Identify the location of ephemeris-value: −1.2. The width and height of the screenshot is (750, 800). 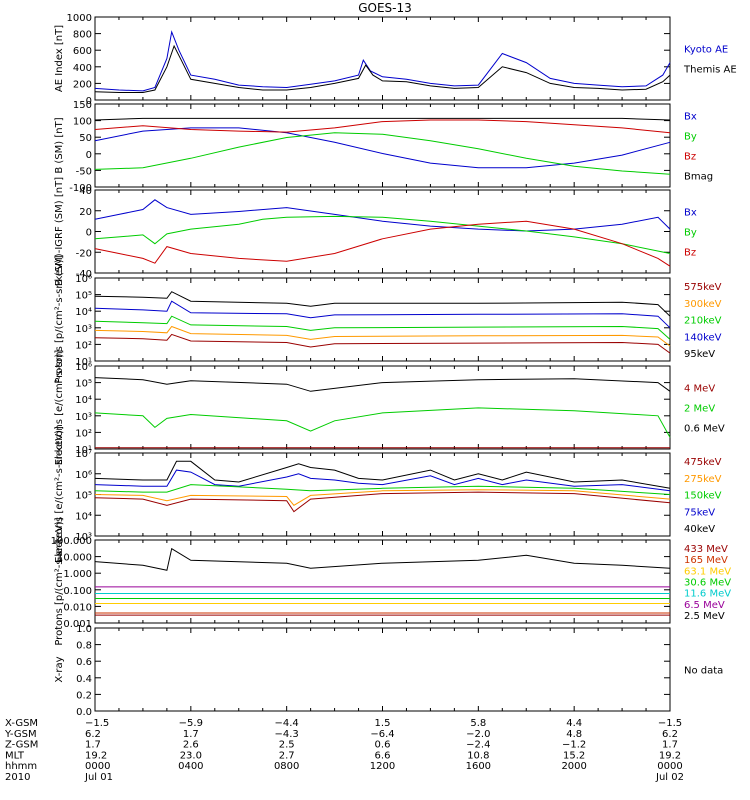
(574, 745).